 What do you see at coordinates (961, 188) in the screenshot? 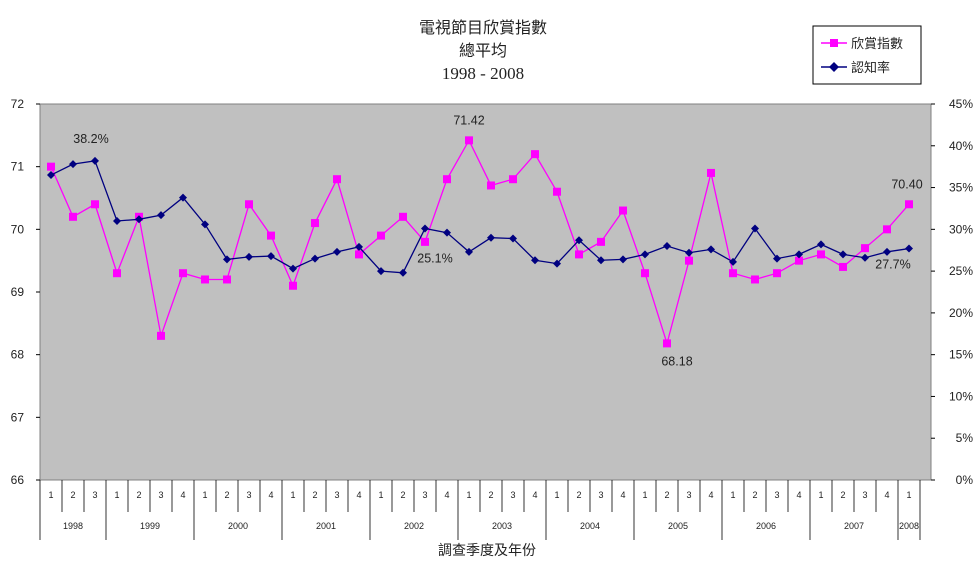
I see `right-y-tick-label: 35%` at bounding box center [961, 188].